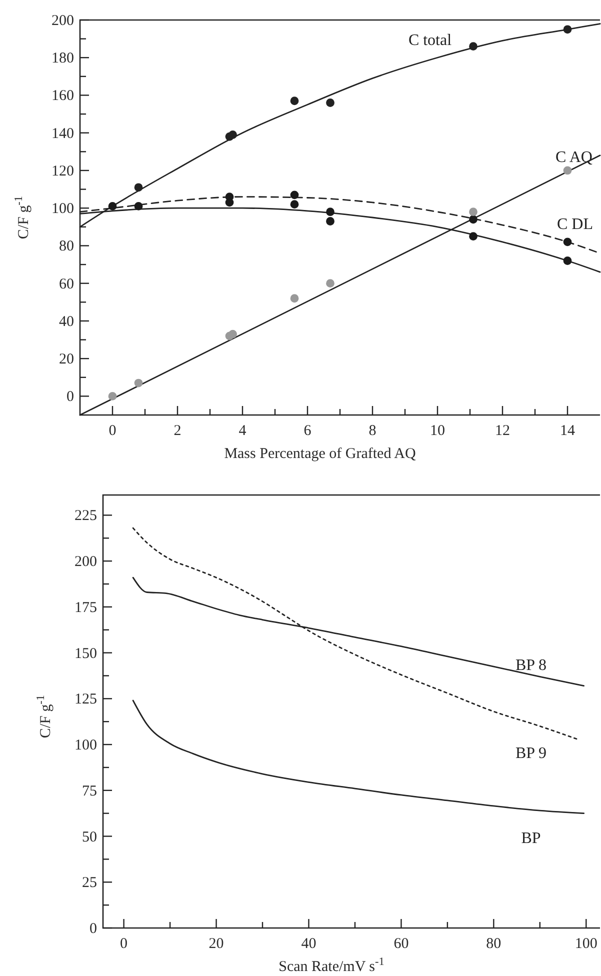 Image resolution: width=601 pixels, height=976 pixels. What do you see at coordinates (401, 944) in the screenshot?
I see `x-tick-label: 60` at bounding box center [401, 944].